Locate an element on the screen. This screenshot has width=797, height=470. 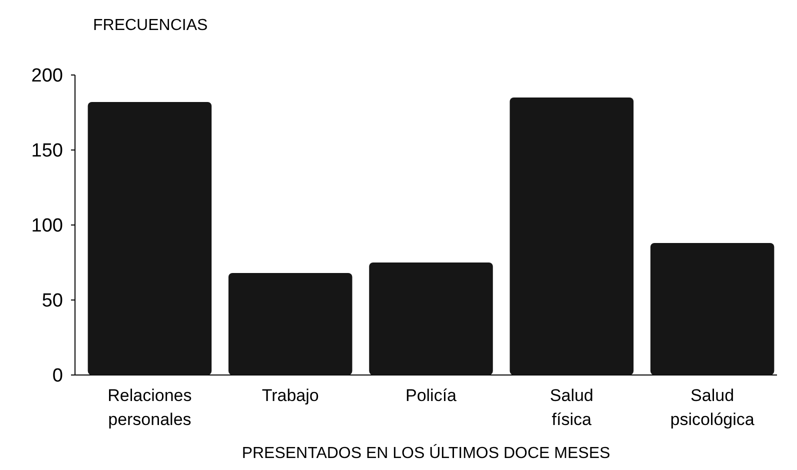
x-tick-label: Policía is located at coordinates (431, 395).